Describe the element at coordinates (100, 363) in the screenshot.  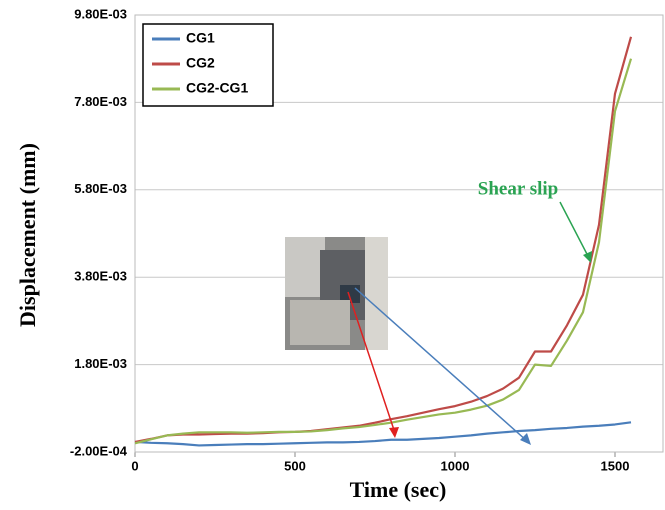
I see `y-tick-label: 1.80E-03` at that location.